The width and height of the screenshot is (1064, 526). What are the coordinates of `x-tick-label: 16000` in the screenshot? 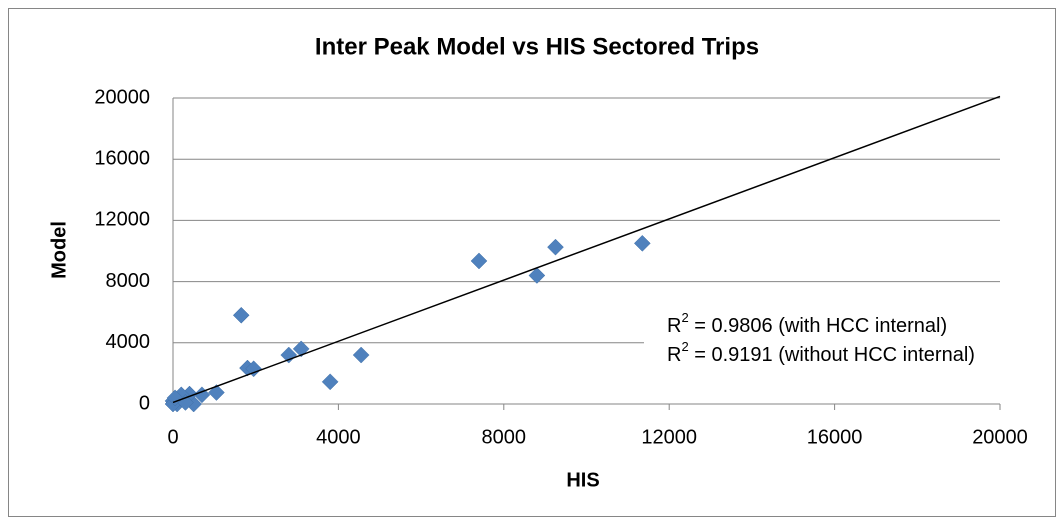 It's located at (835, 437).